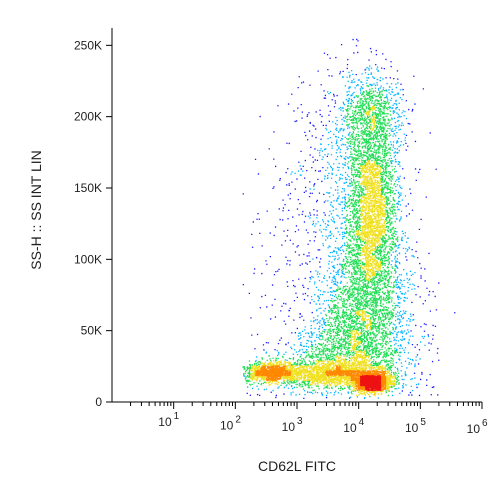 Image resolution: width=500 pixels, height=500 pixels. Describe the element at coordinates (98, 402) in the screenshot. I see `y-tick-label: 0` at that location.